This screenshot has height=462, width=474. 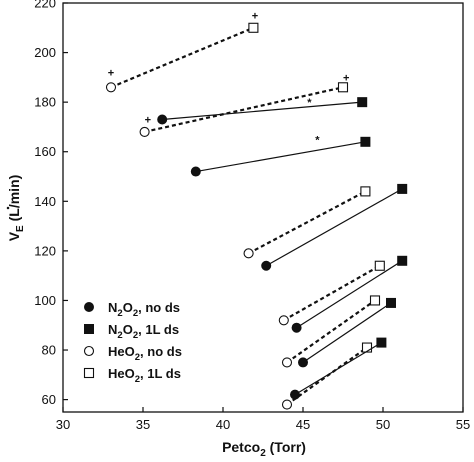 What do you see at coordinates (49, 350) in the screenshot?
I see `y-tick-label: 80` at bounding box center [49, 350].